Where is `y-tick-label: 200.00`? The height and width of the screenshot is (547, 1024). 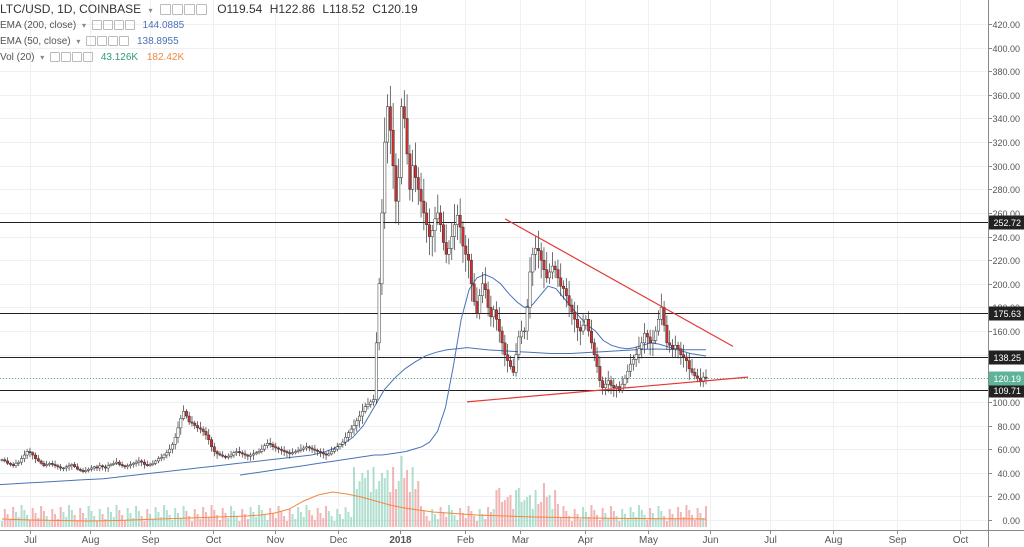 y-tick-label: 200.00 is located at coordinates (1006, 285).